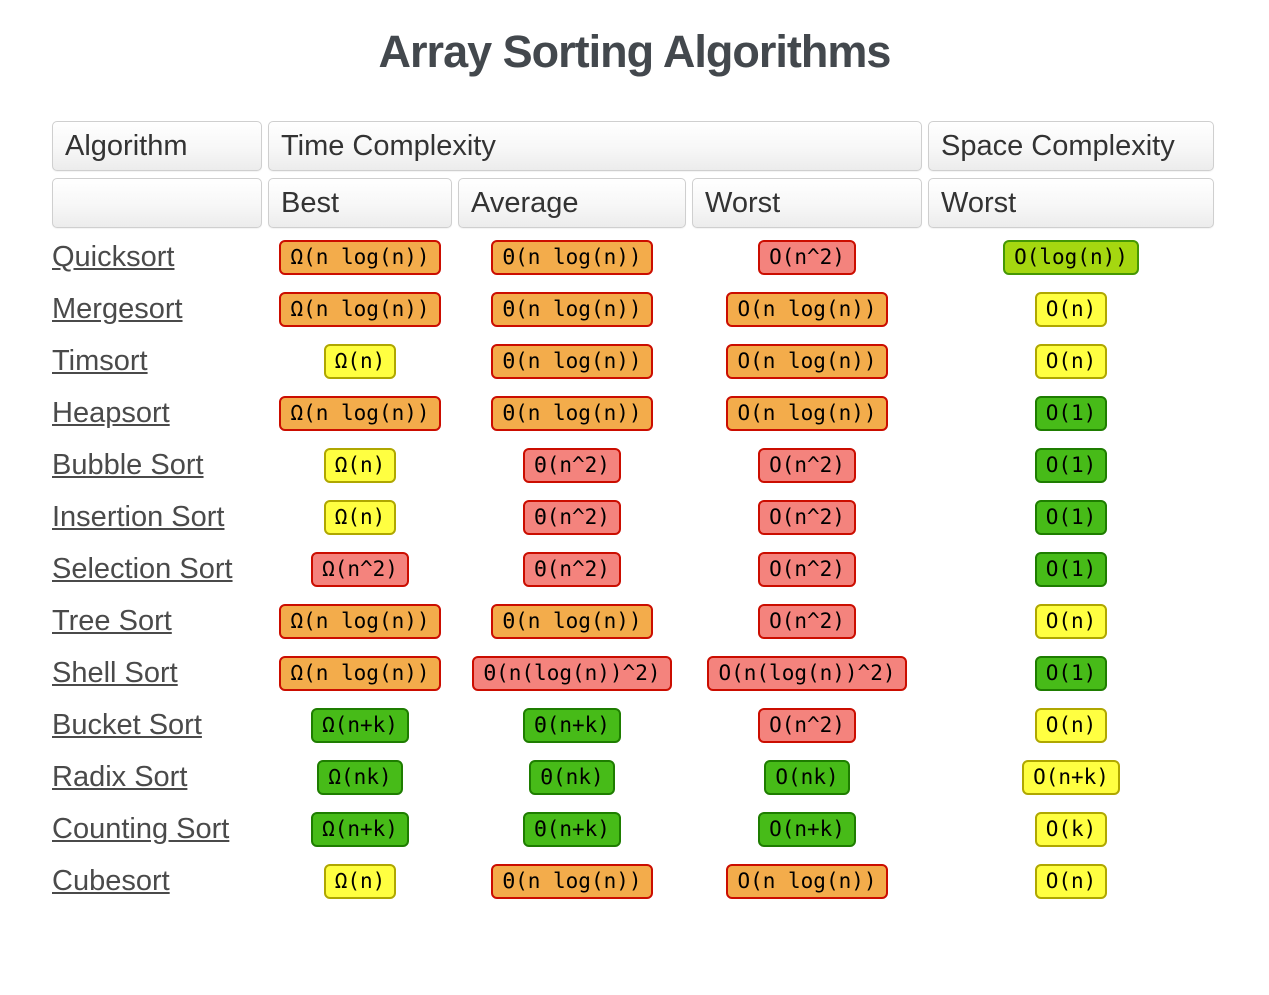  What do you see at coordinates (120, 777) in the screenshot?
I see `algorithm-link: Radix Sort` at bounding box center [120, 777].